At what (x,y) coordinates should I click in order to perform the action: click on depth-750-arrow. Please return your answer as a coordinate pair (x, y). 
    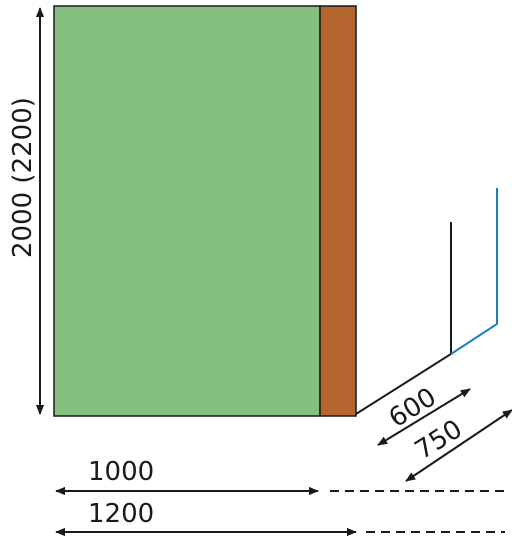
    Looking at the image, I should click on (458, 445).